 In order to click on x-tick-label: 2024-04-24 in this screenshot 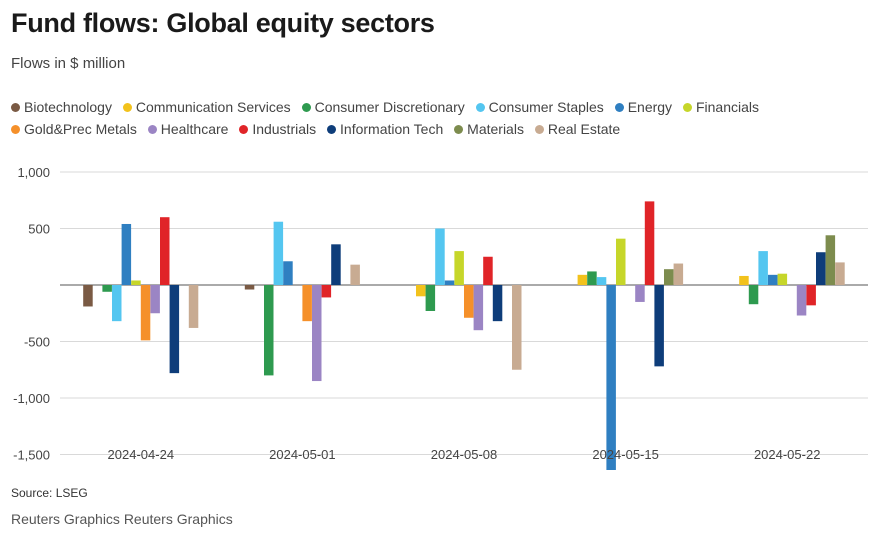, I will do `click(141, 454)`.